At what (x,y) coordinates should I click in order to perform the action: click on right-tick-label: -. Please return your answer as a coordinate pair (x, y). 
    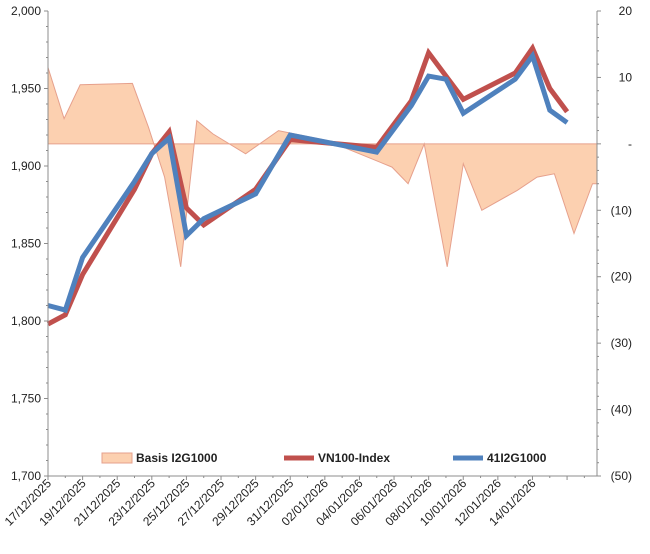
    Looking at the image, I should click on (630, 144).